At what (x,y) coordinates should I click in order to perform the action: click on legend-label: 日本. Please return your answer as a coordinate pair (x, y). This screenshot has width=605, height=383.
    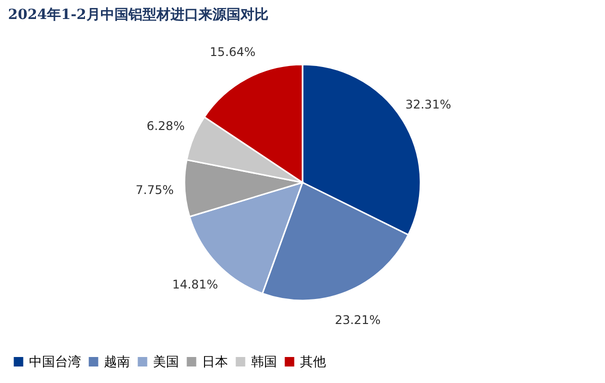
    Looking at the image, I should click on (215, 362).